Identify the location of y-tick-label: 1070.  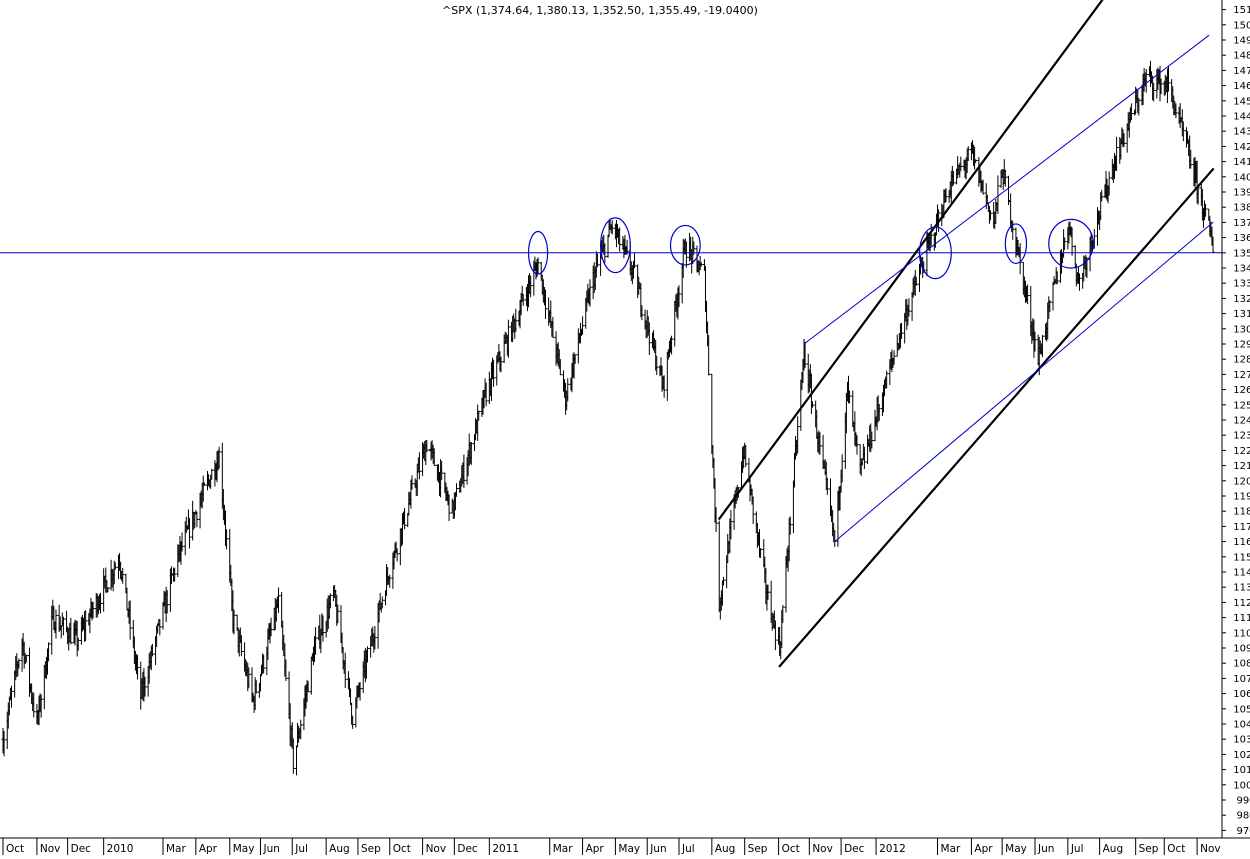
(1241, 679).